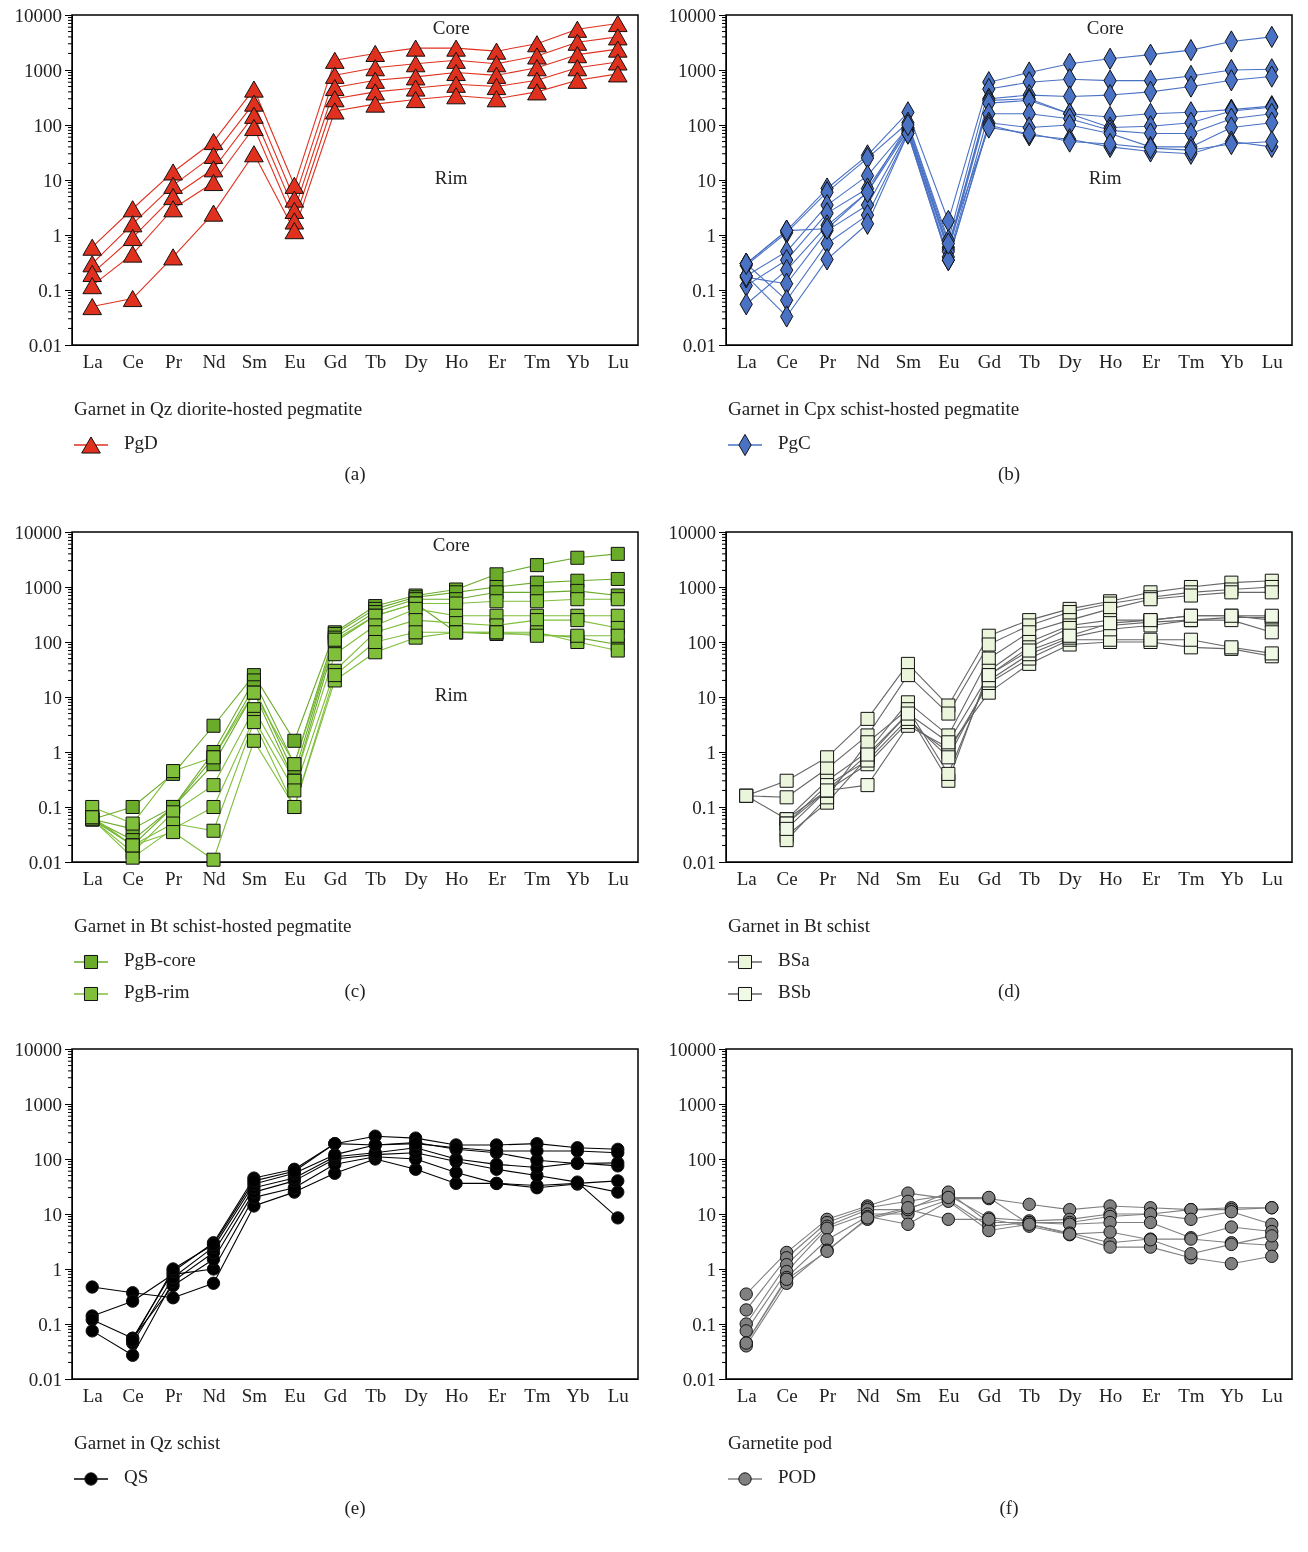 The width and height of the screenshot is (1308, 1552). Describe the element at coordinates (1105, 178) in the screenshot. I see `annotation: Rim` at that location.